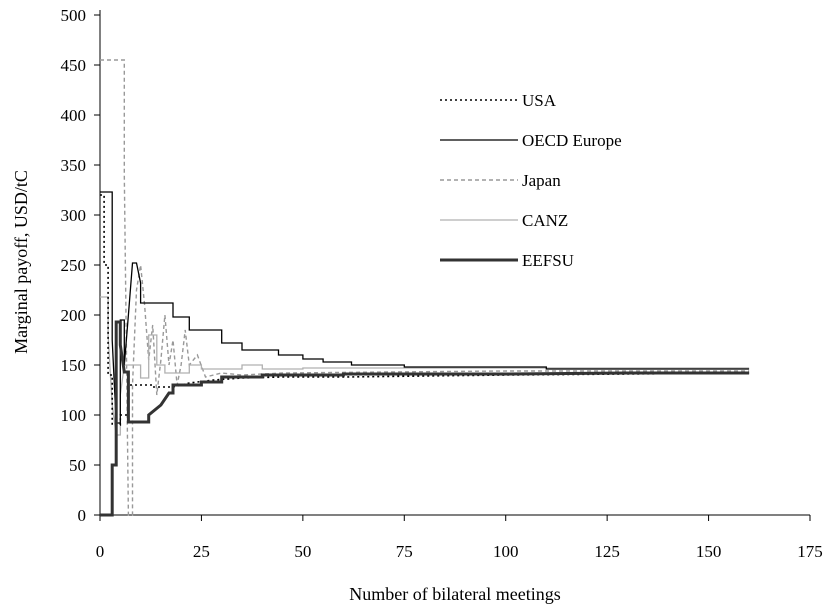 The image size is (828, 611). Describe the element at coordinates (74, 265) in the screenshot. I see `y-tick-label: 250` at that location.